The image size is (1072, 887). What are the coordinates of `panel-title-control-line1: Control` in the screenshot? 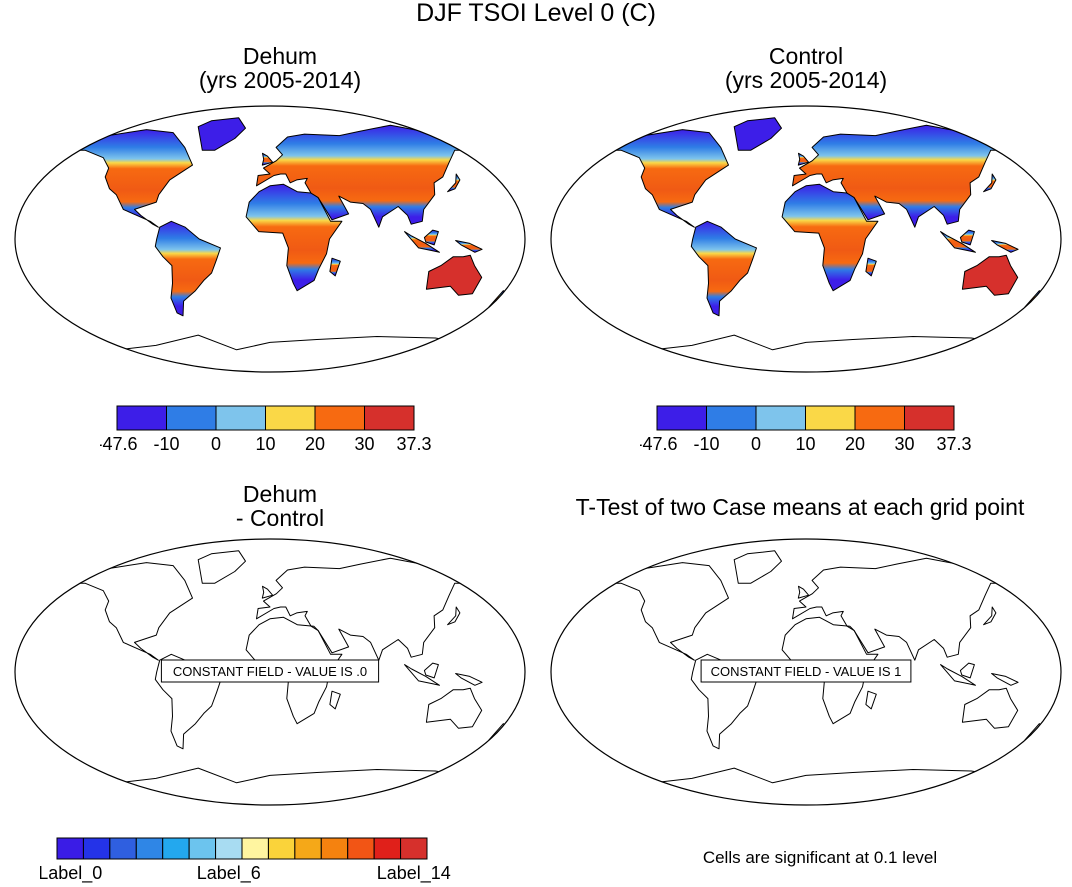 It's located at (806, 56).